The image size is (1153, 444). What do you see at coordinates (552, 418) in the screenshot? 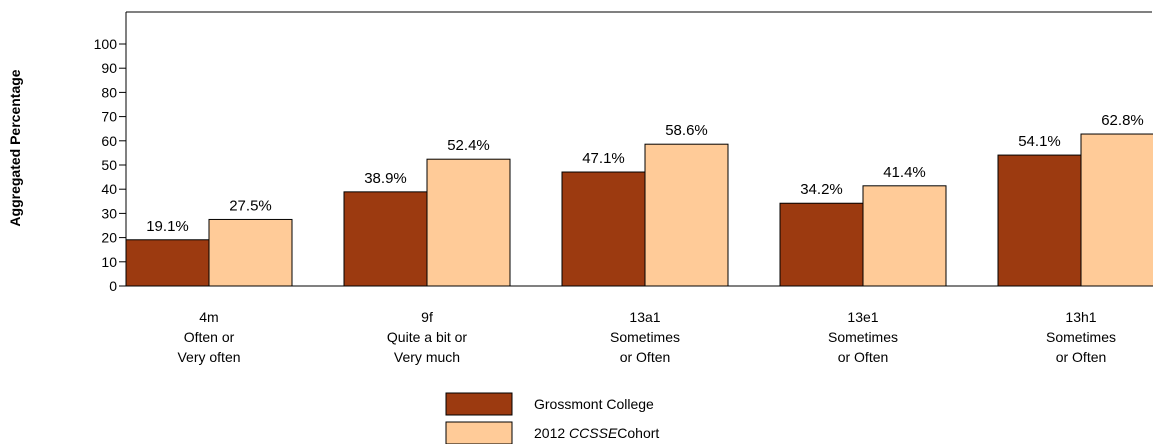
I see `legend: Grossmont College 2012 CCSSECohort` at bounding box center [552, 418].